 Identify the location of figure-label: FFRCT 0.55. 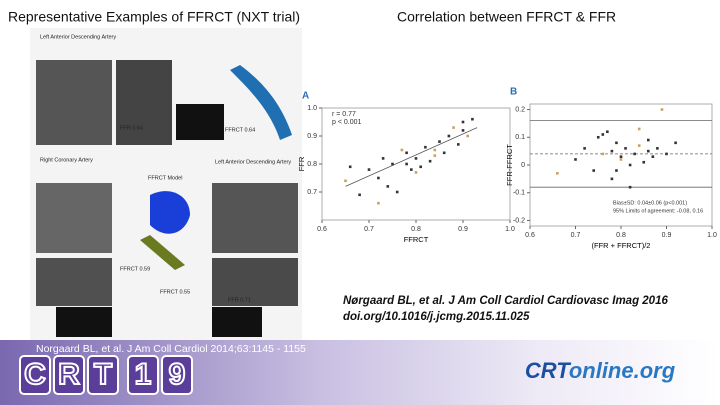
(175, 292).